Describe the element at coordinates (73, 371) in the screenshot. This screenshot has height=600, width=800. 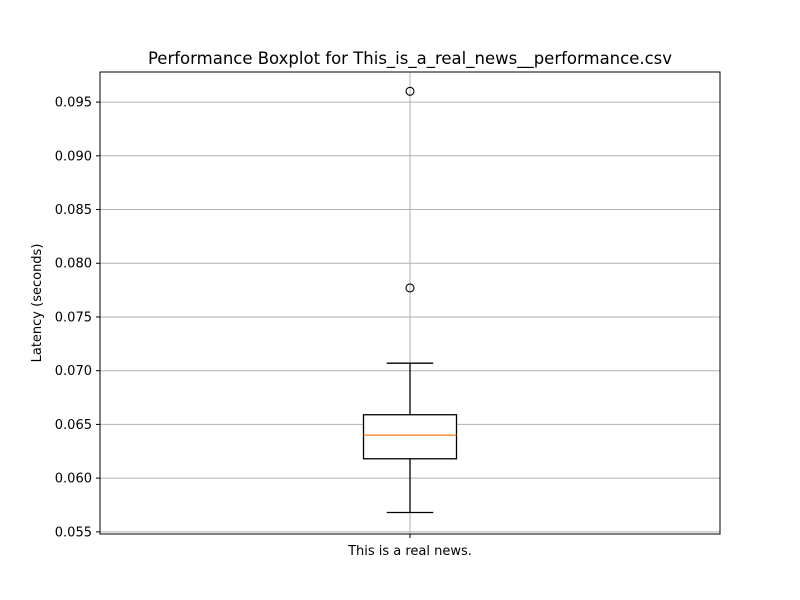
I see `y-tick-label: 0.070` at that location.